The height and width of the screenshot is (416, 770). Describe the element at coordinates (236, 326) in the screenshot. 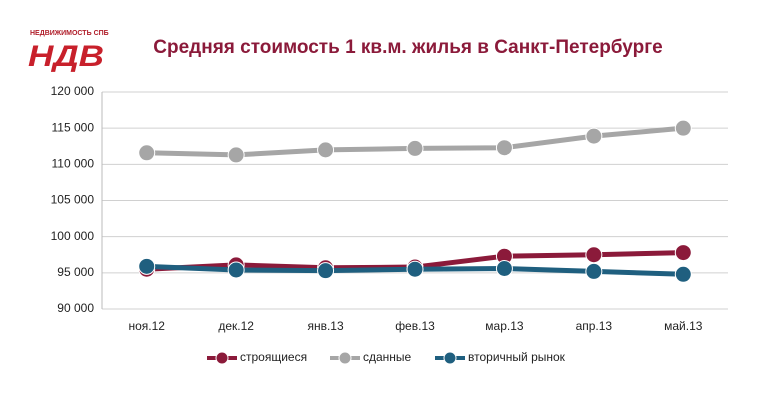

I see `x-tick-label: дек.12` at that location.